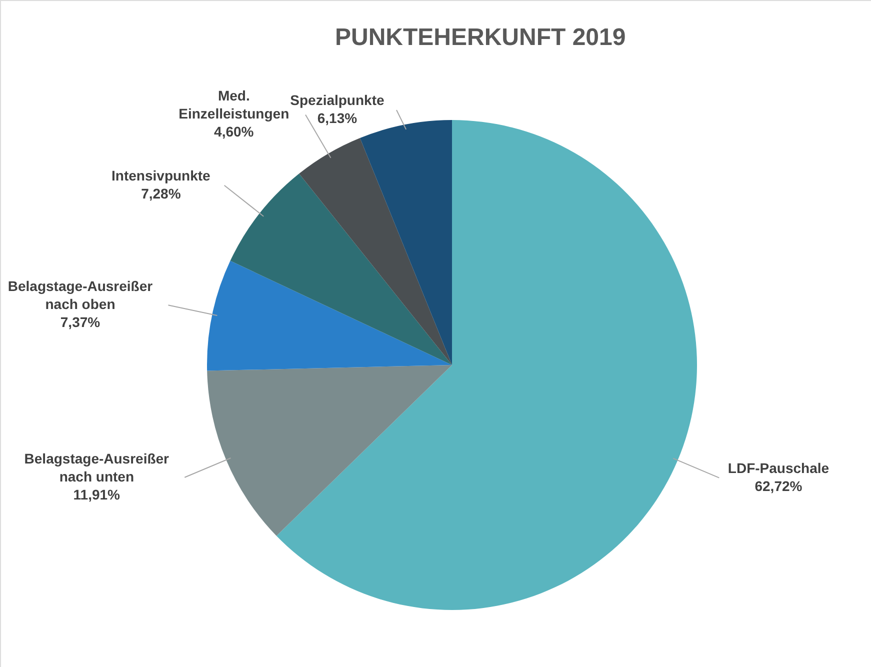 This screenshot has height=667, width=871. What do you see at coordinates (480, 37) in the screenshot?
I see `chart-title: PUNKTEHERKUNFT 2019` at bounding box center [480, 37].